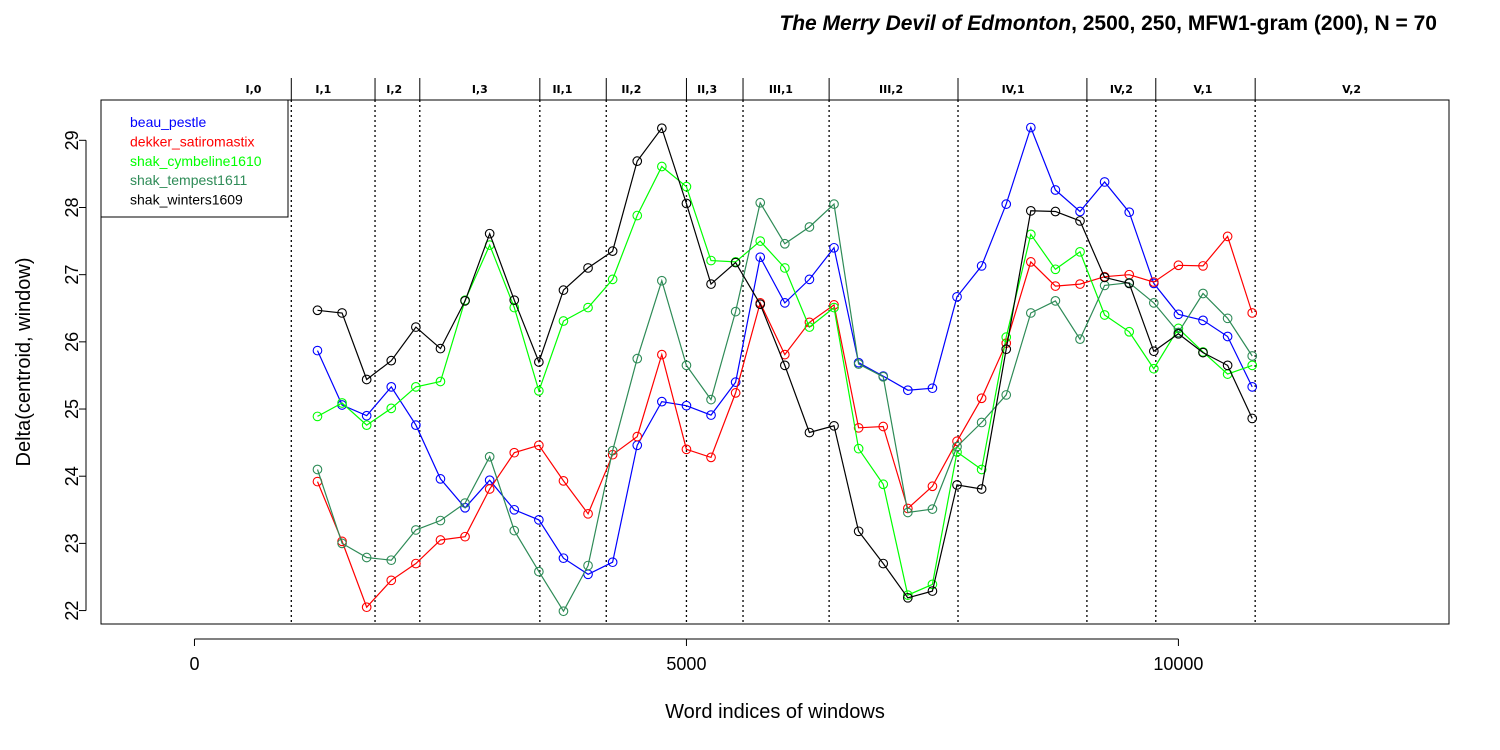 The height and width of the screenshot is (750, 1500). I want to click on legend-entry: shak_tempest1611, so click(188, 180).